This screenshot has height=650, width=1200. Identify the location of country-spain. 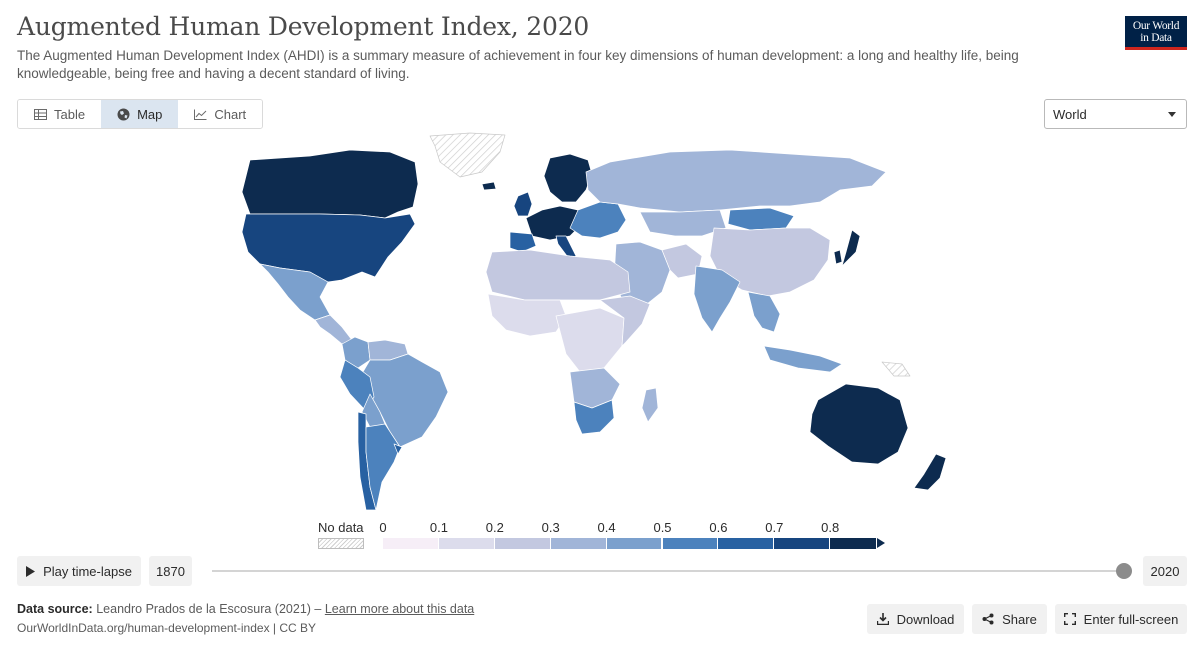
(523, 242).